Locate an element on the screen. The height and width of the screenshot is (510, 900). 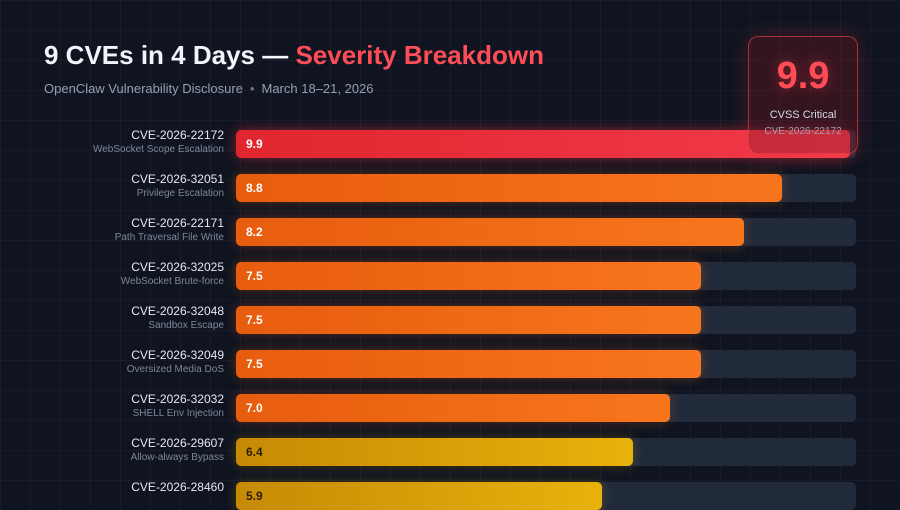
cvss-score-card: 9.9 CVSS Critical CVE-2026-22172 is located at coordinates (803, 95).